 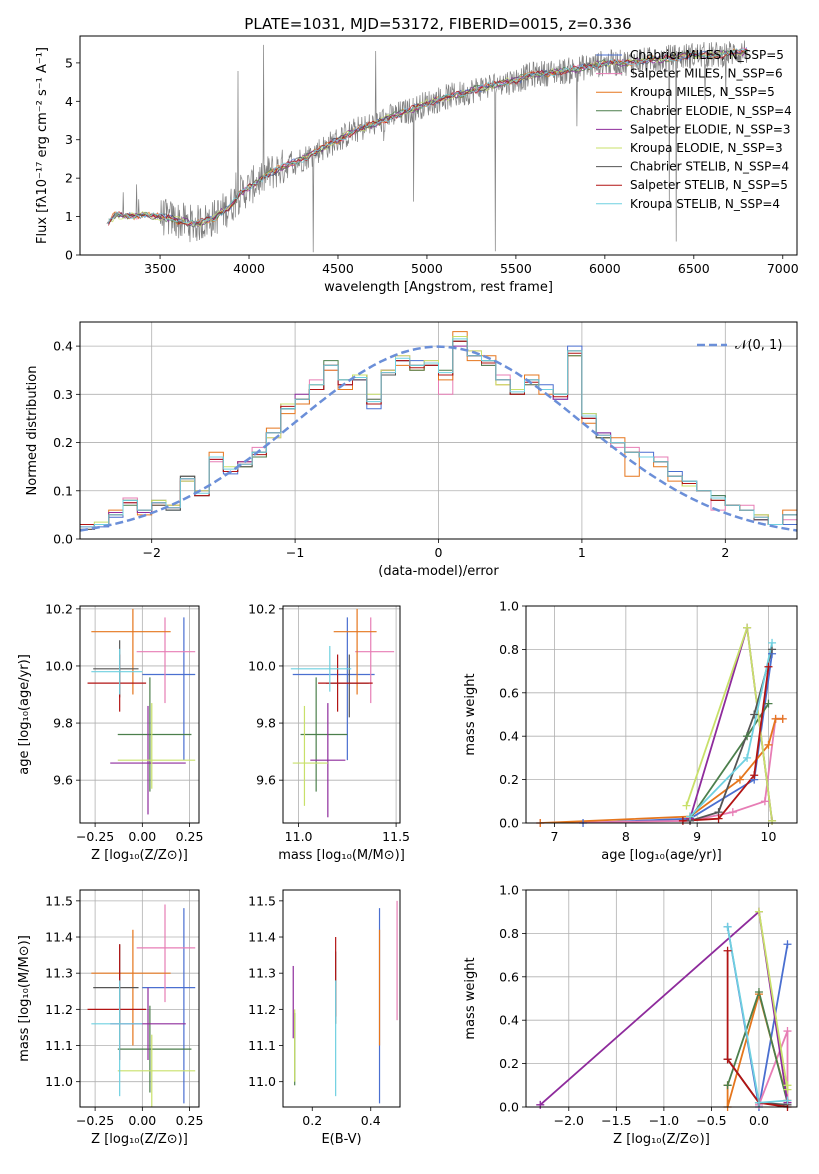 What do you see at coordinates (63, 780) in the screenshot?
I see `age_vs_z-ytick-label: 9.6` at bounding box center [63, 780].